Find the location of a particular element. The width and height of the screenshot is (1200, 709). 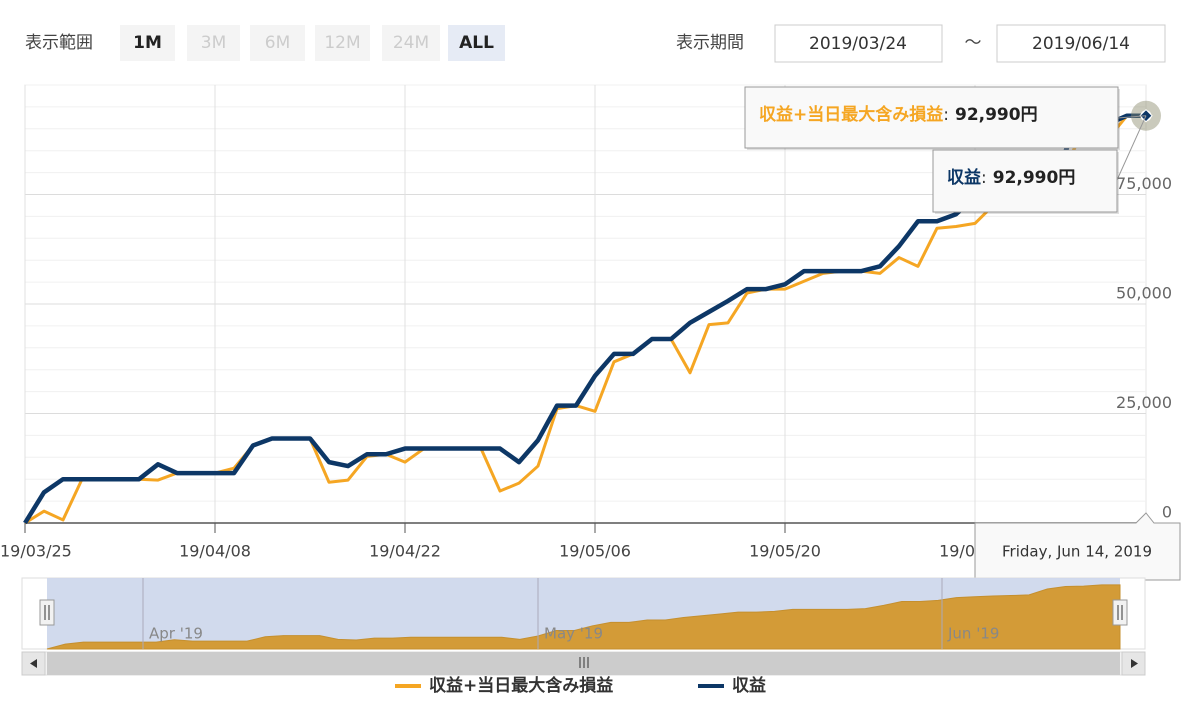

legend-item: 収益+当日最大含み損益 is located at coordinates (504, 685).